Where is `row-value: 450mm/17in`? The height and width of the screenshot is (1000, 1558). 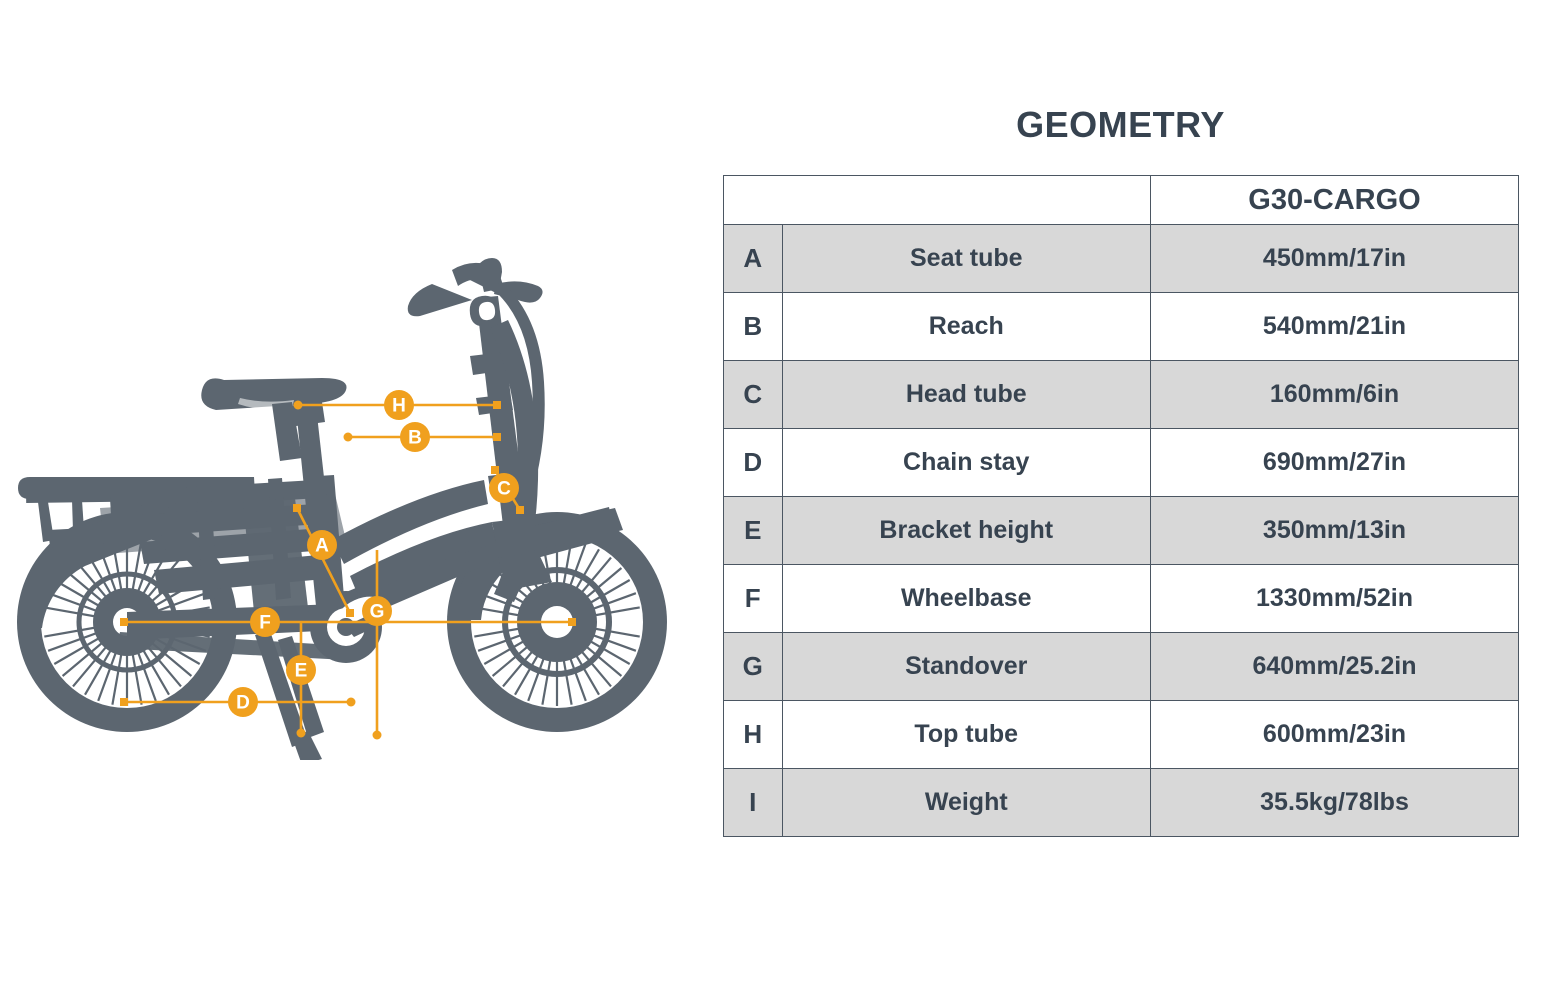
row-value: 450mm/17in is located at coordinates (1334, 258).